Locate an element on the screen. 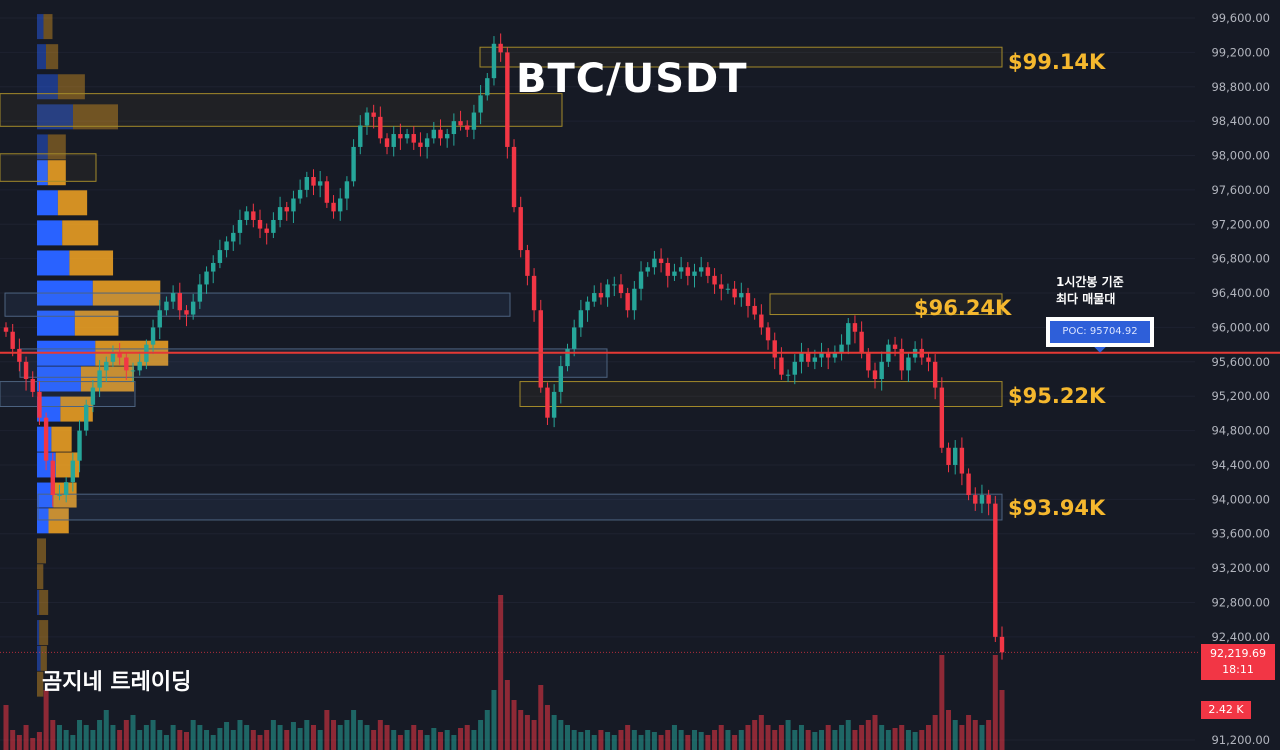 This screenshot has width=1280, height=750. y-tick-label: 98,800.00 is located at coordinates (1240, 87).